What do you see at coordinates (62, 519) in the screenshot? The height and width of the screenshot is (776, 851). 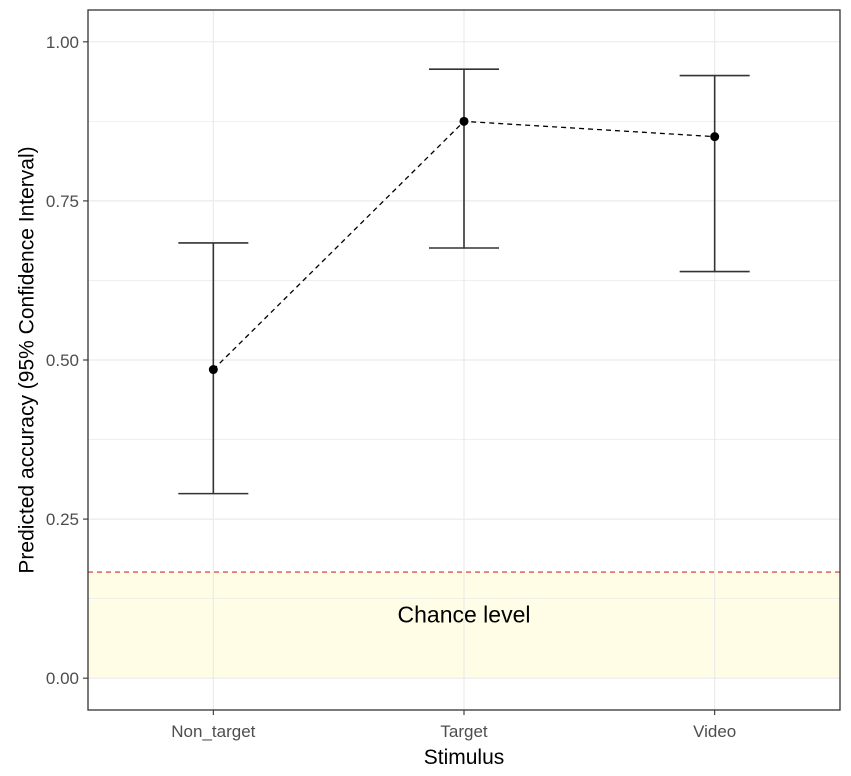 I see `y-tick-label: 0.25` at bounding box center [62, 519].